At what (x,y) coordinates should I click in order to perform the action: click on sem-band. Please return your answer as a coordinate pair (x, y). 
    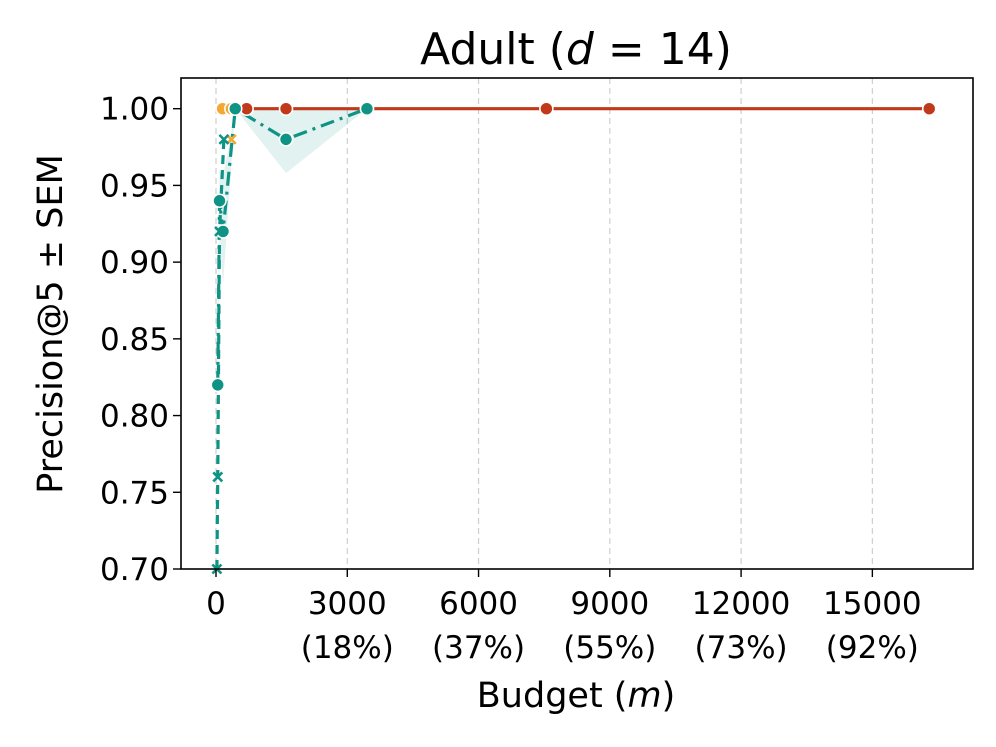
    Looking at the image, I should click on (292, 262).